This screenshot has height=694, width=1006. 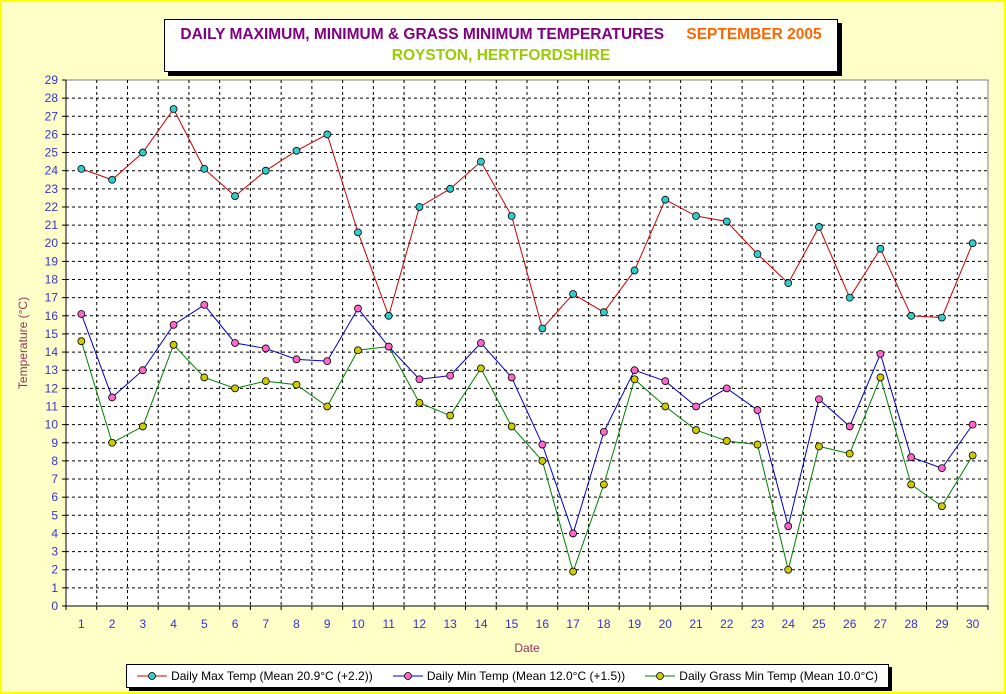 I want to click on x-tick-label: 2, so click(x=112, y=624).